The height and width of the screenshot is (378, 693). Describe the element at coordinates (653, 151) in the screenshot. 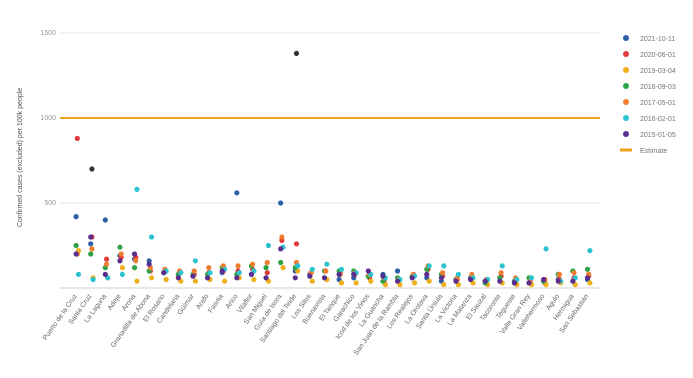

I see `legend-label: Estimate` at that location.